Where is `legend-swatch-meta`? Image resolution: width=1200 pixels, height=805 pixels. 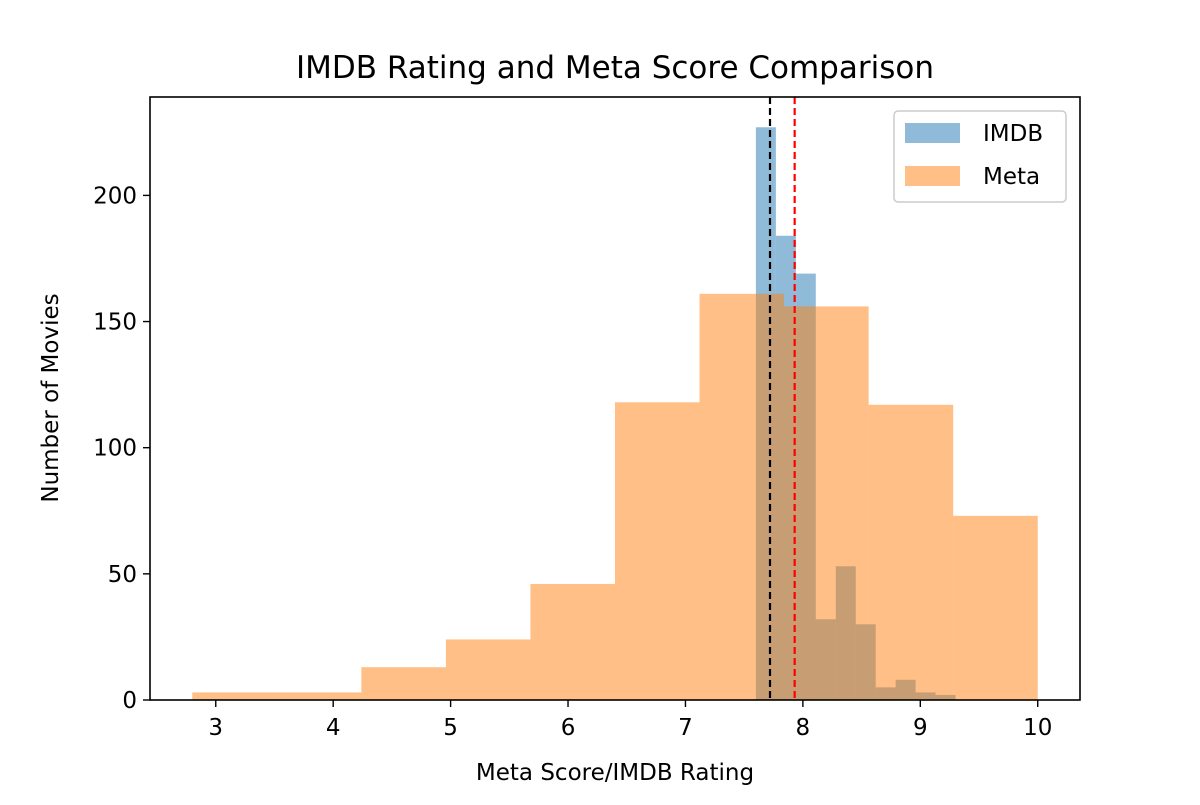
legend-swatch-meta is located at coordinates (932, 176).